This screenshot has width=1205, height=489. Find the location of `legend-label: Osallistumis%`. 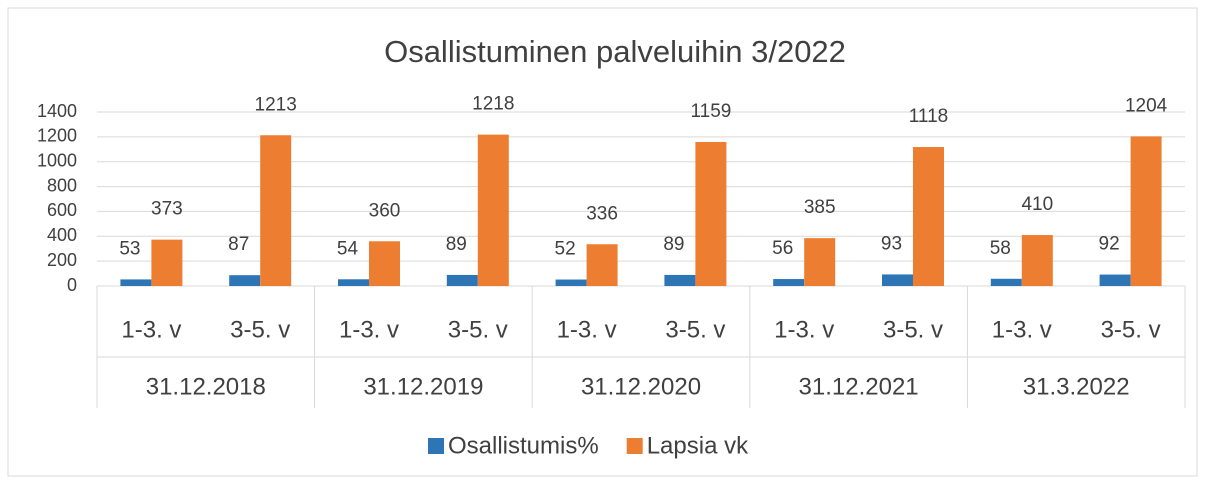

legend-label: Osallistumis% is located at coordinates (523, 445).